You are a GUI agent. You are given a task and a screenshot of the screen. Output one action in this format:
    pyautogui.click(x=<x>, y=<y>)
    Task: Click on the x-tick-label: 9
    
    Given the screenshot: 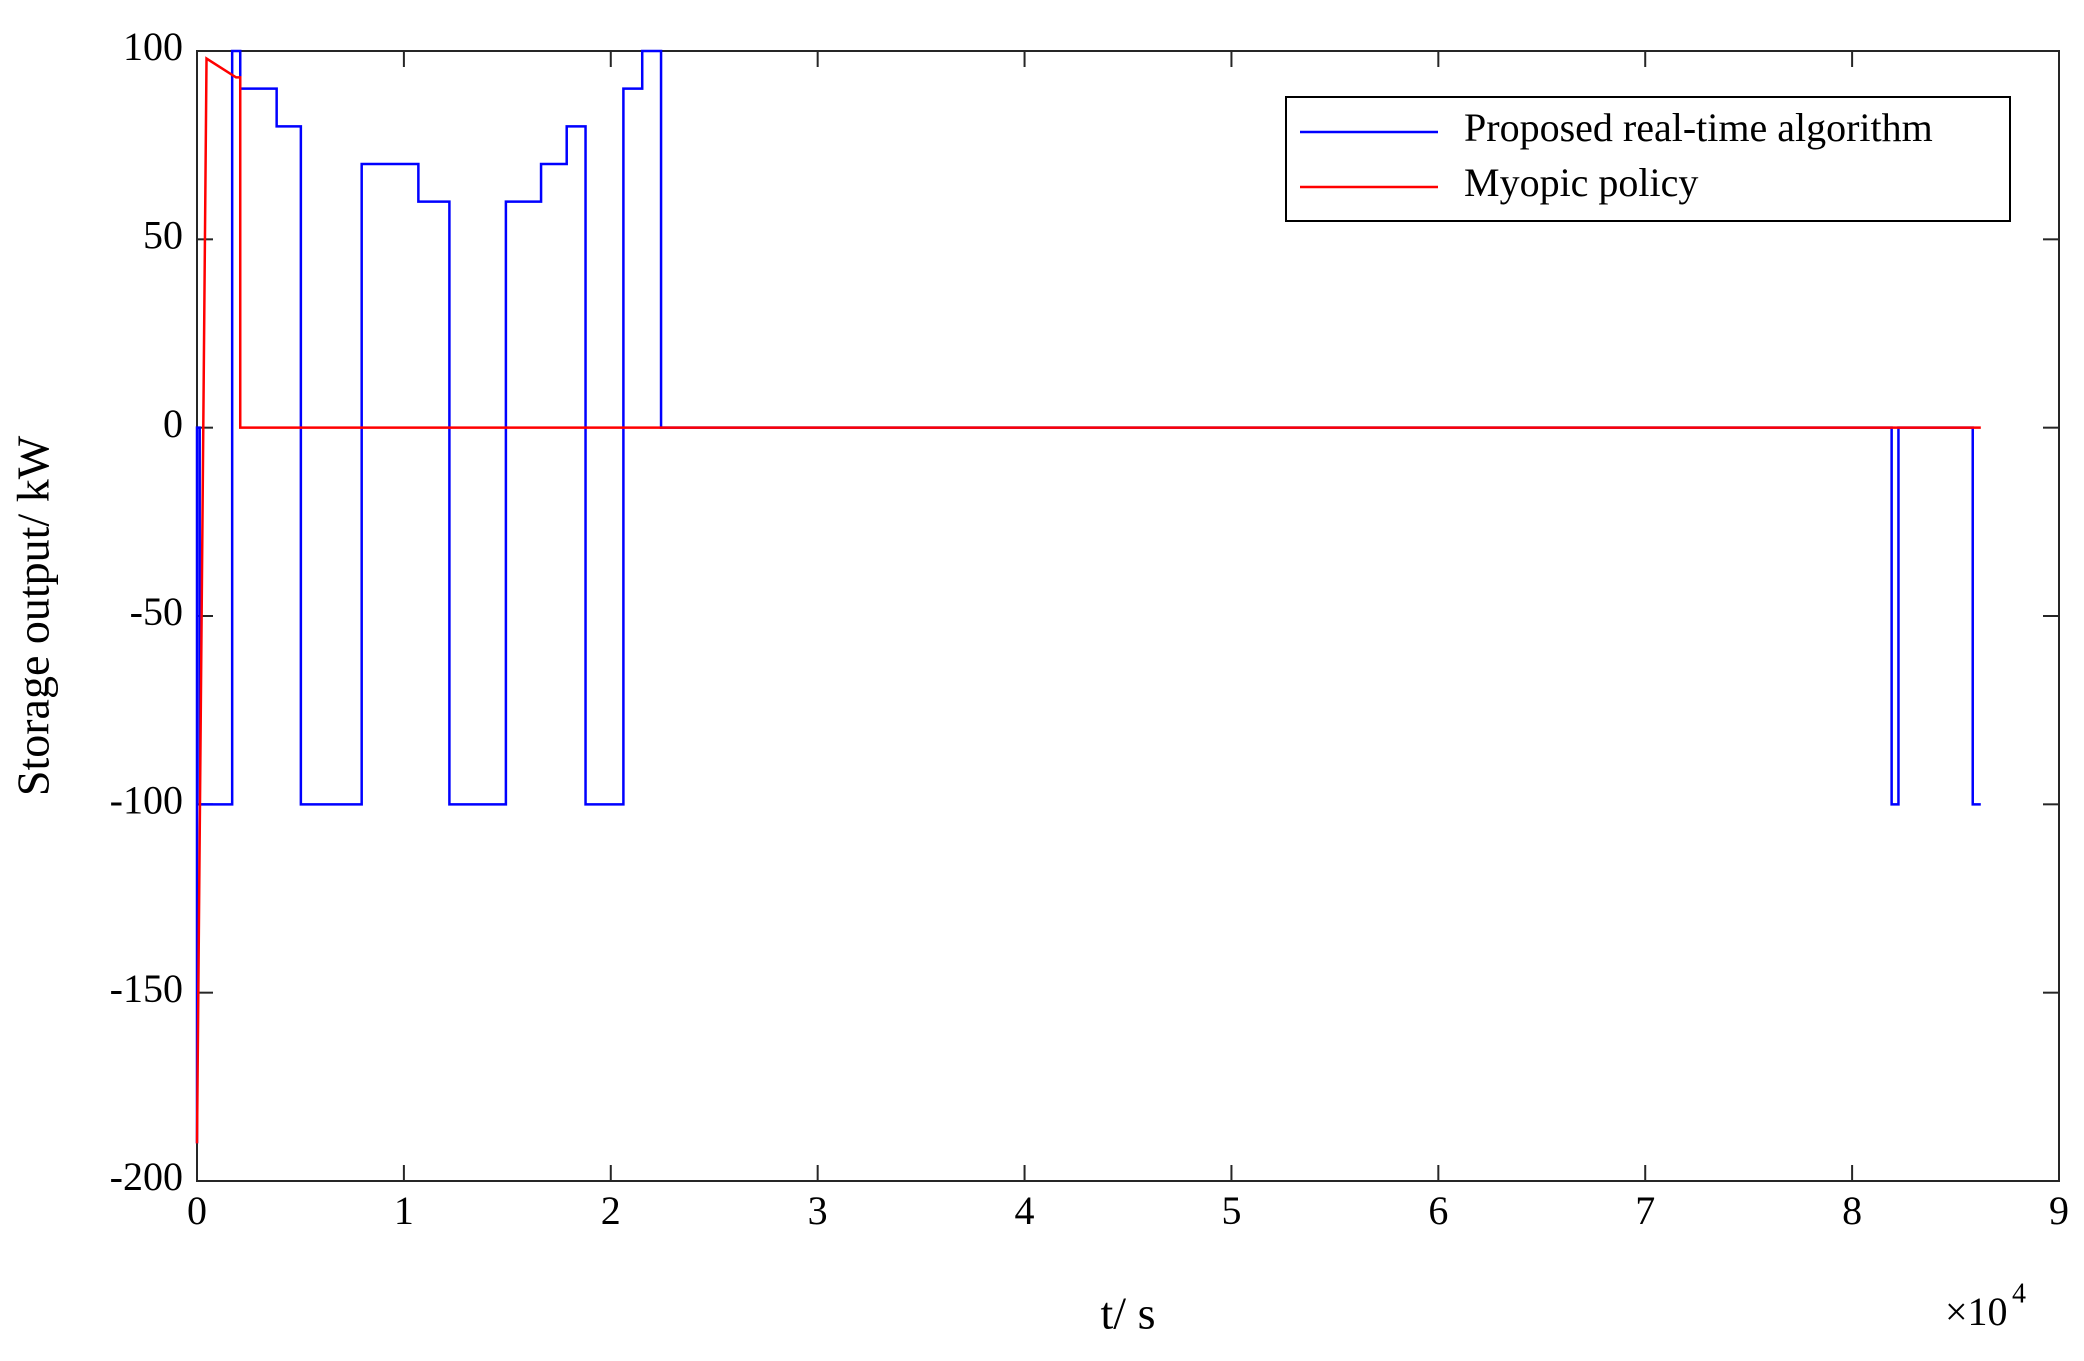 What is the action you would take?
    pyautogui.click(x=2059, y=1210)
    